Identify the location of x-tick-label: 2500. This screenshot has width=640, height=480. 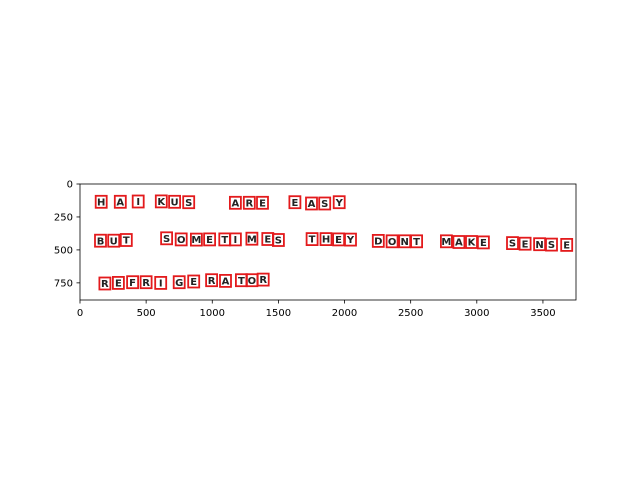
(410, 313).